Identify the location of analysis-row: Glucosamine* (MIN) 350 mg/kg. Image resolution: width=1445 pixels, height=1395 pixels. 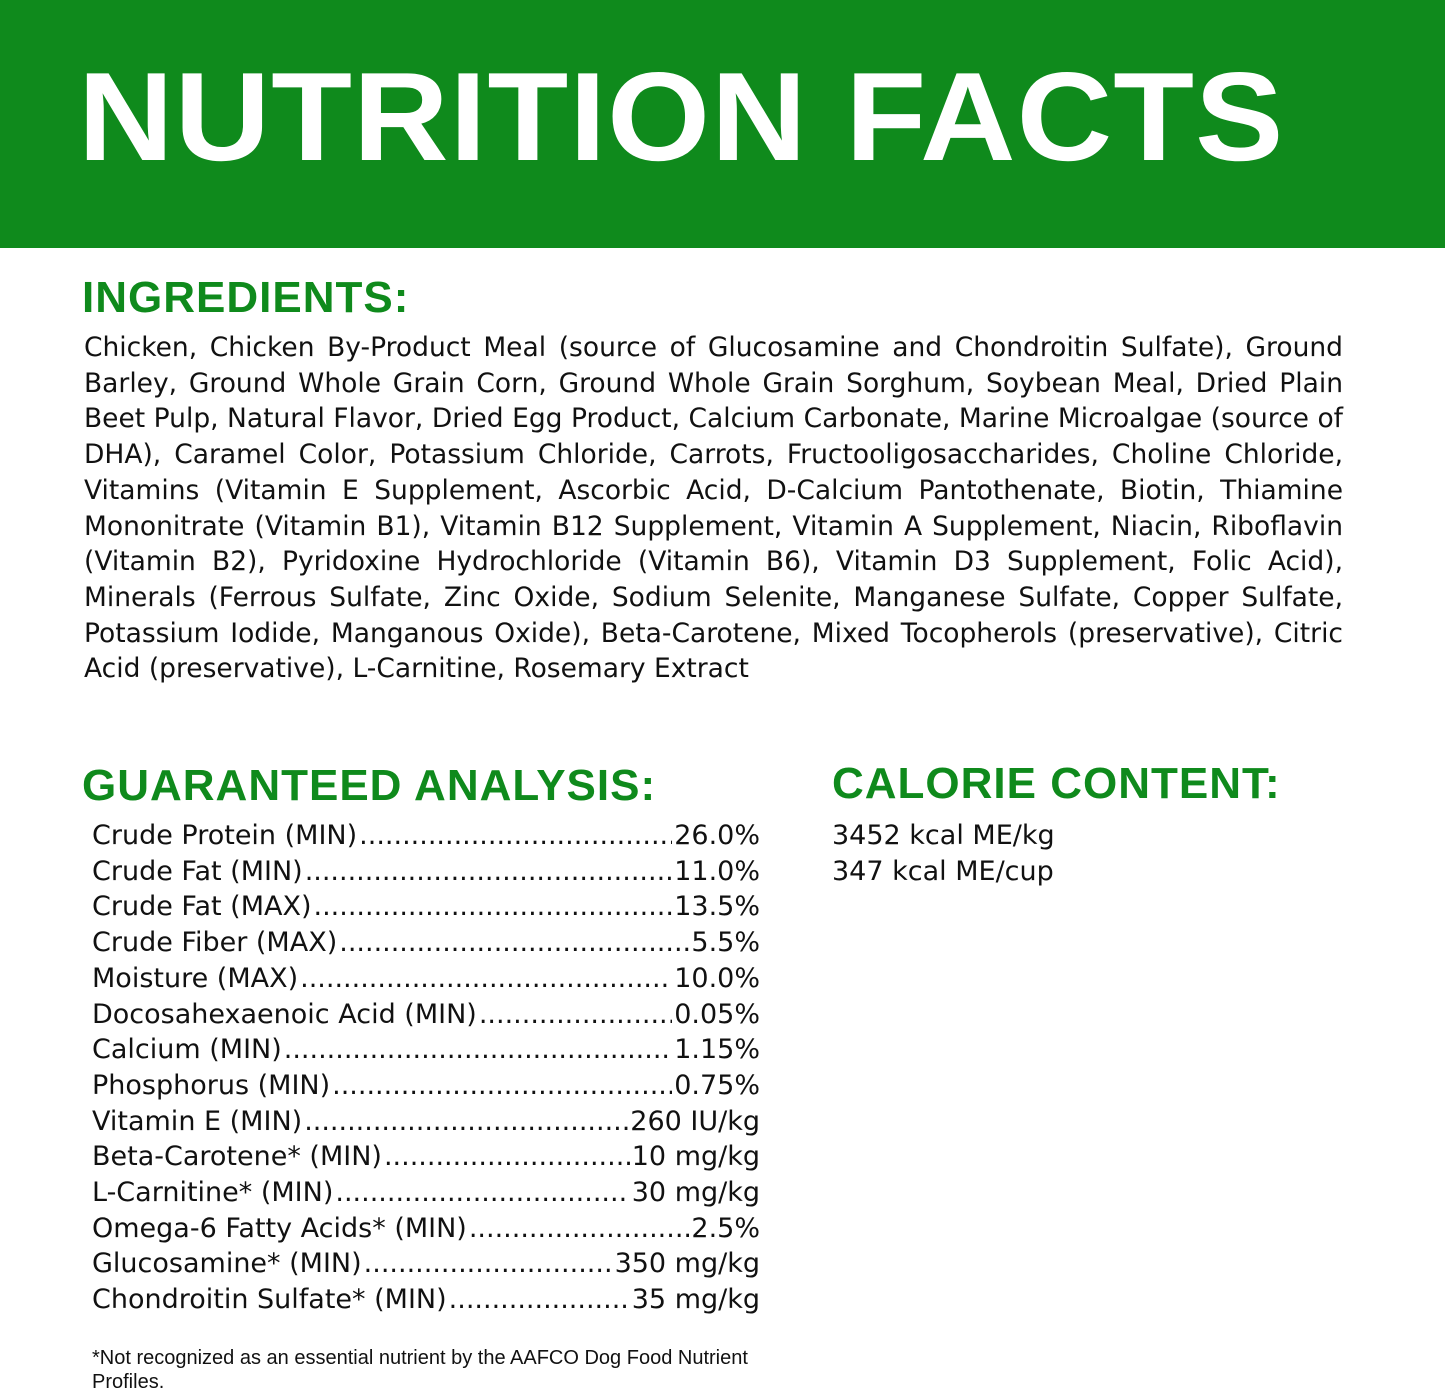
(426, 1264).